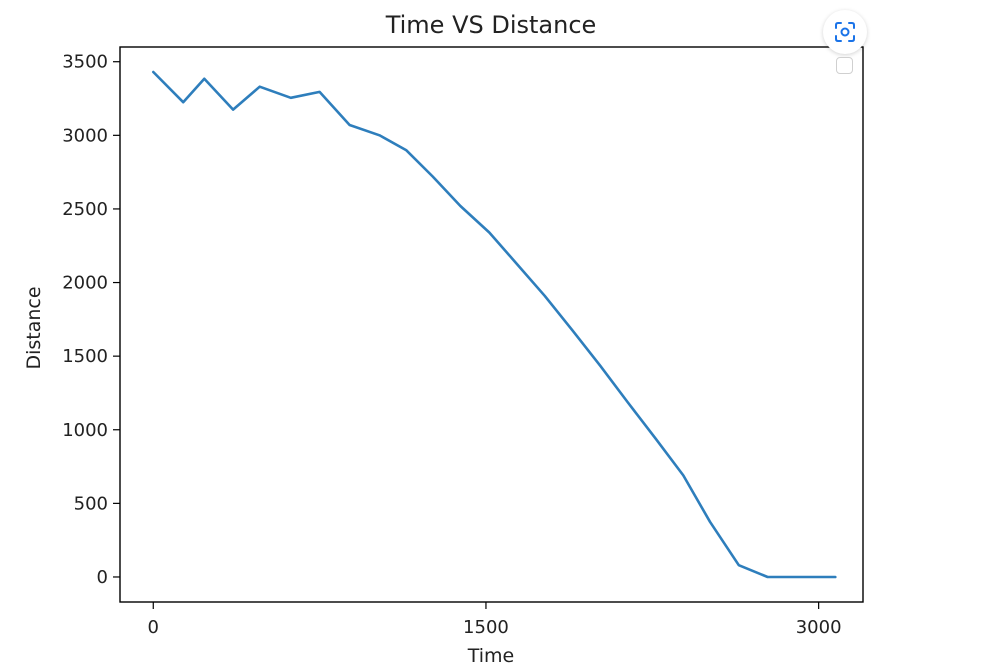 The width and height of the screenshot is (991, 670). I want to click on y-tick-label: 1500, so click(85, 356).